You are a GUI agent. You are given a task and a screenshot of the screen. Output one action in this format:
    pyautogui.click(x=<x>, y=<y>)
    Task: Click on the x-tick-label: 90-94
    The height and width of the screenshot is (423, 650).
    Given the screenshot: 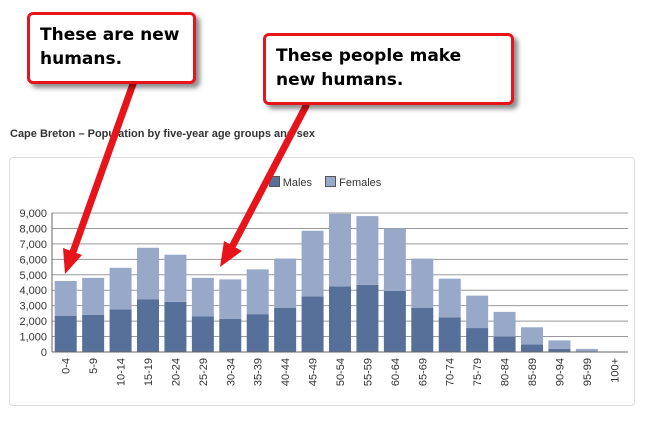 What is the action you would take?
    pyautogui.click(x=560, y=372)
    